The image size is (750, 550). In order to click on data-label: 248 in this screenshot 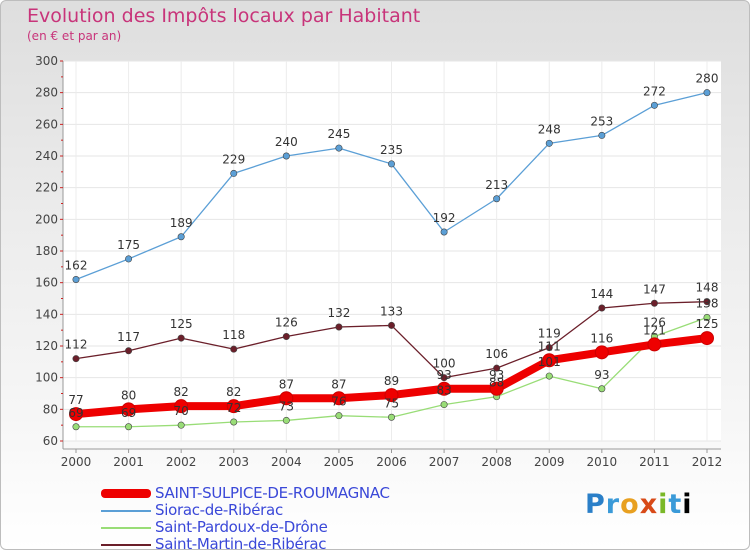, I will do `click(549, 129)`.